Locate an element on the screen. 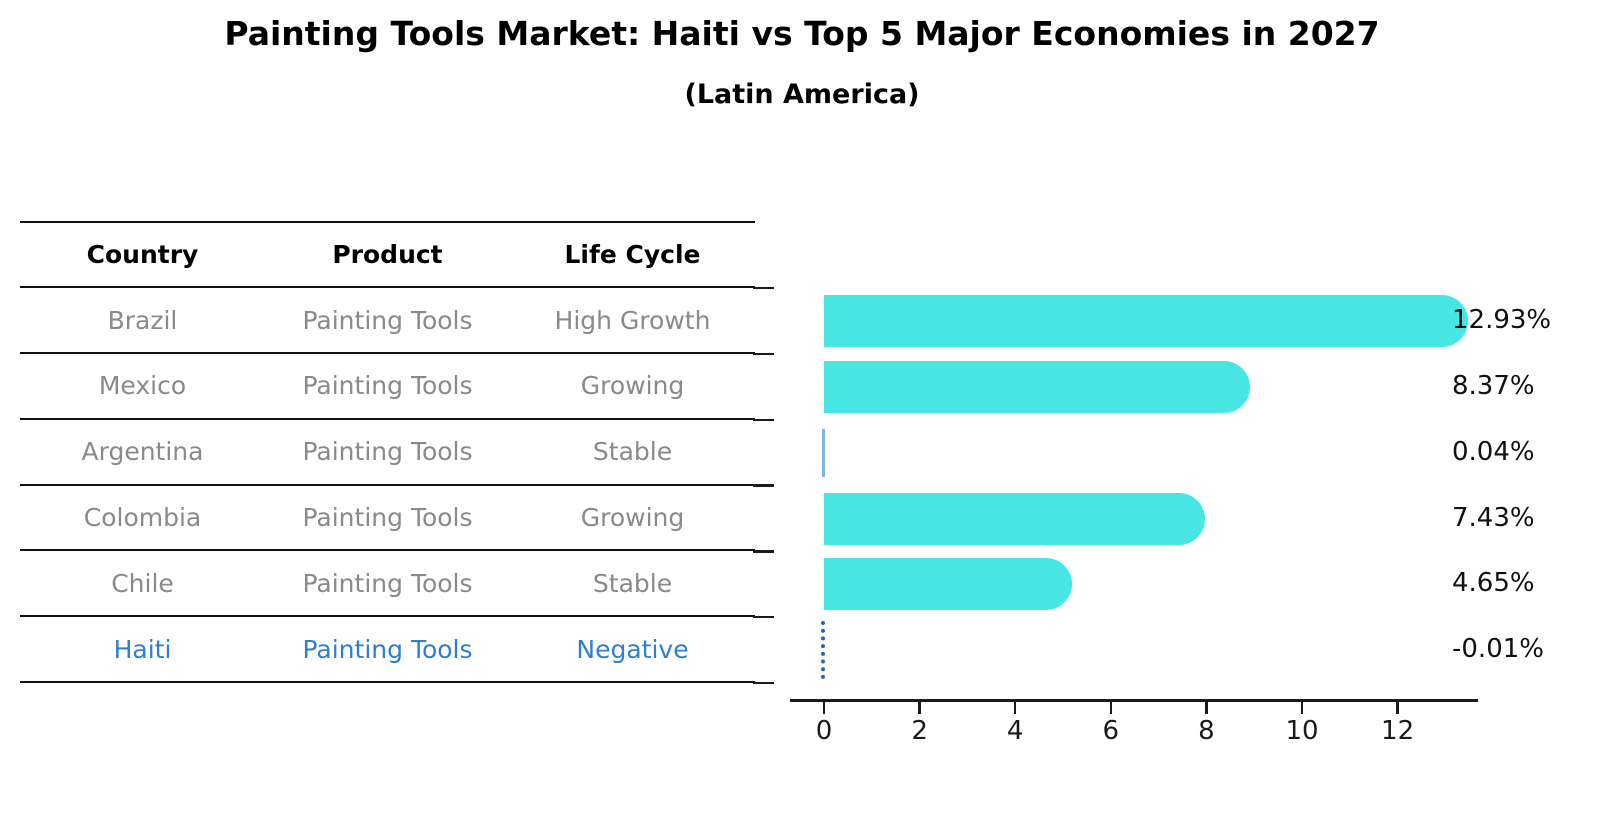 This screenshot has height=823, width=1604. bar-mexico is located at coordinates (1037, 386).